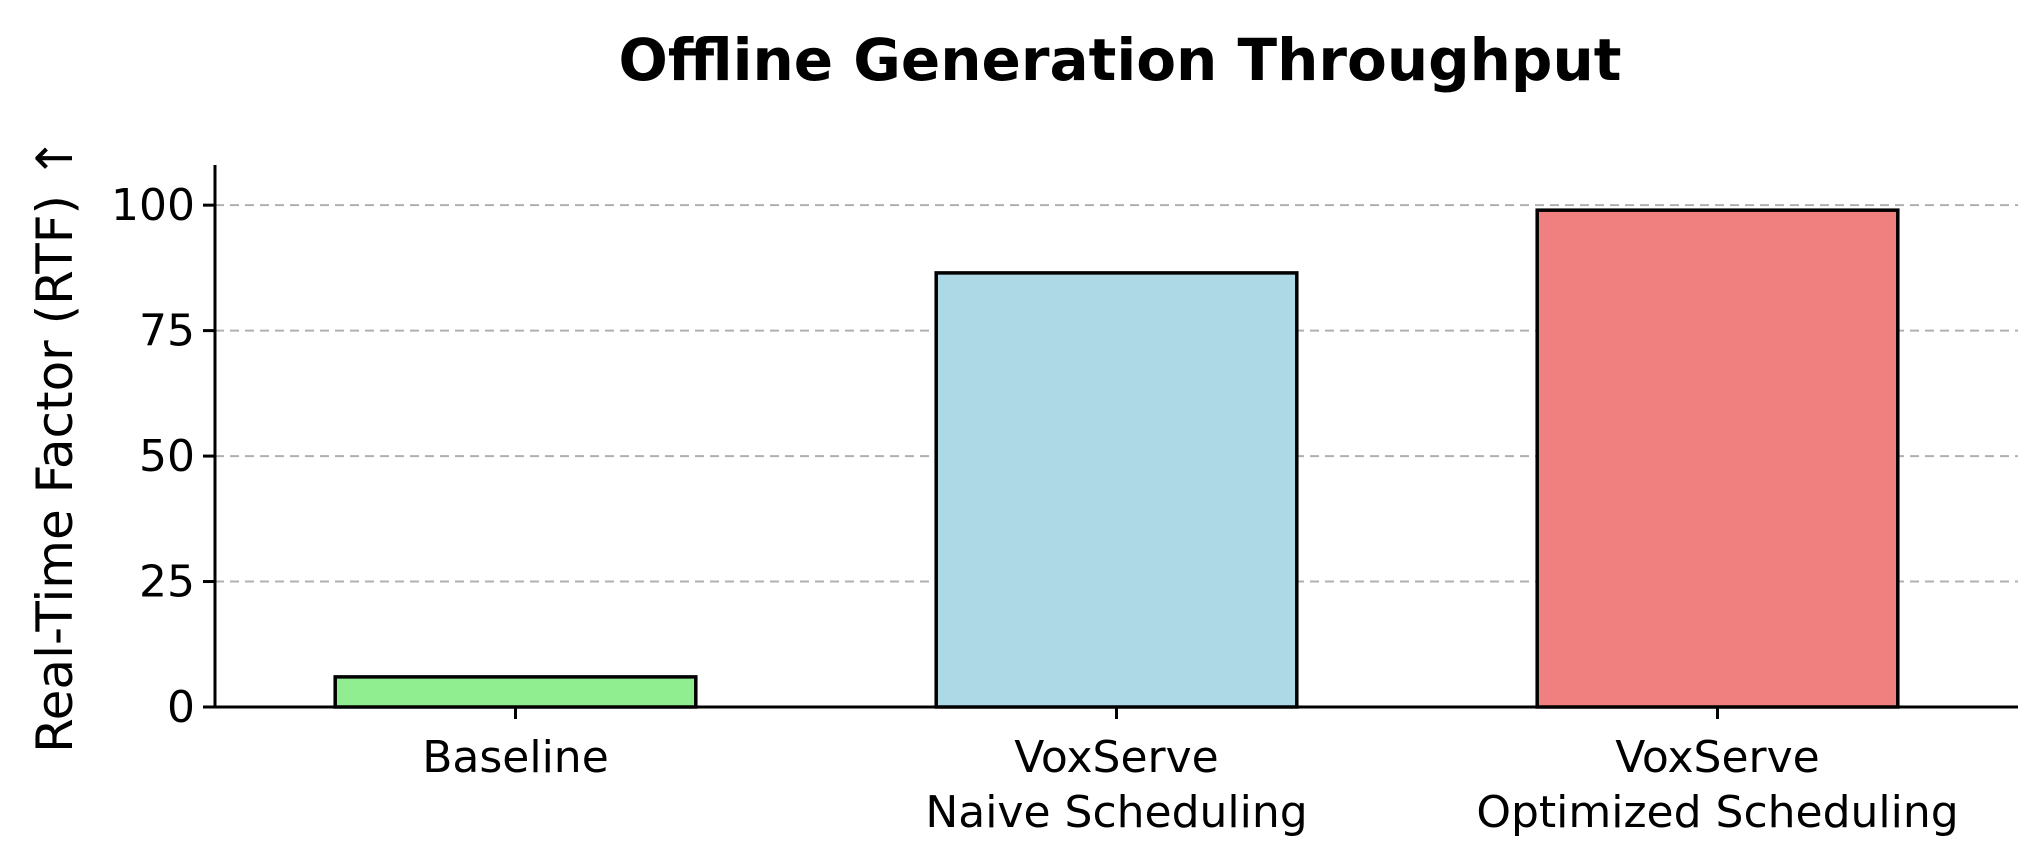 This screenshot has height=867, width=2044. What do you see at coordinates (55, 445) in the screenshot?
I see `y-axis-label: Real-Time Factor (RTF) ↑` at bounding box center [55, 445].